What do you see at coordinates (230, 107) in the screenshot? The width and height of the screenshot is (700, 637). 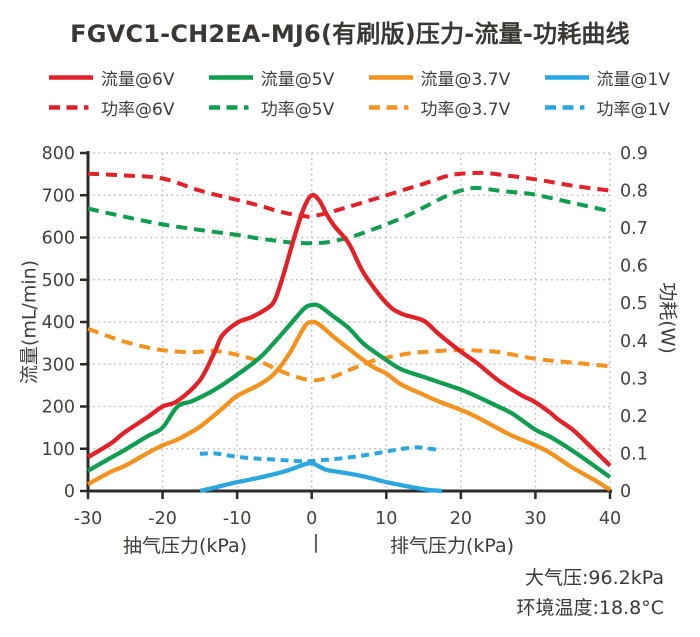 I see `power-5v-dashed-line-swatch-icon` at bounding box center [230, 107].